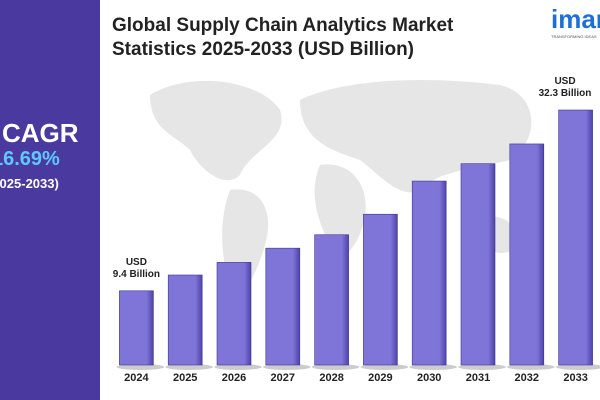  What do you see at coordinates (429, 378) in the screenshot?
I see `x-tick-label: 2030` at bounding box center [429, 378].